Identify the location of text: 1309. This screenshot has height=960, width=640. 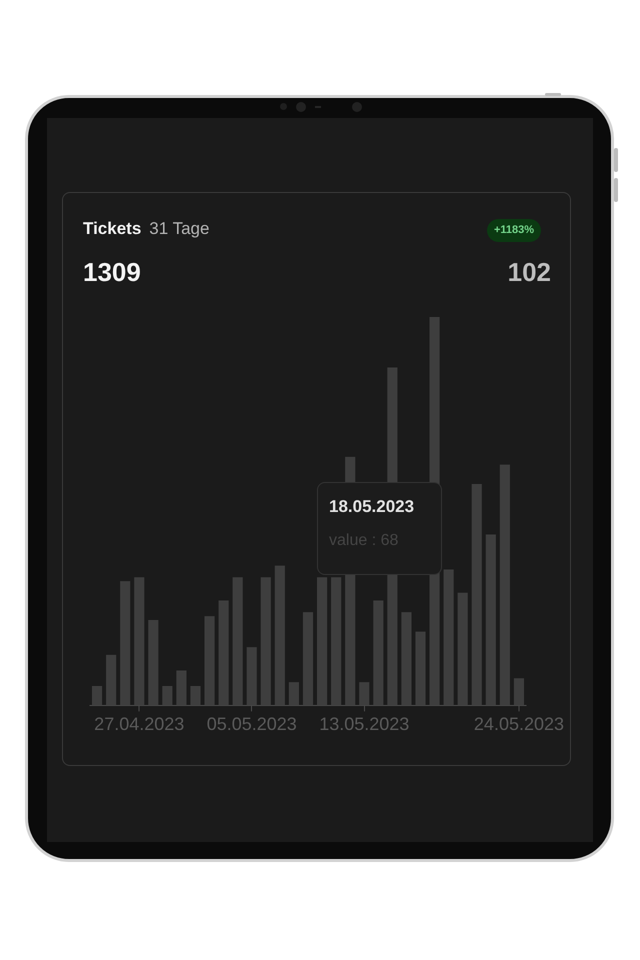
(112, 272).